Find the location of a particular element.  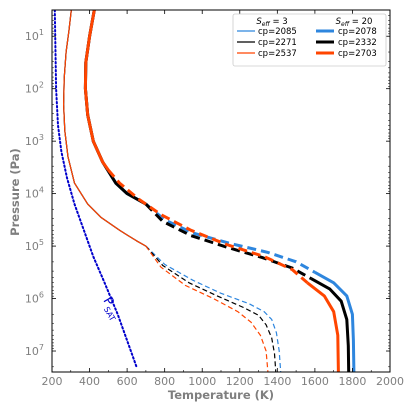

legend-label: cp=2537 is located at coordinates (277, 54).